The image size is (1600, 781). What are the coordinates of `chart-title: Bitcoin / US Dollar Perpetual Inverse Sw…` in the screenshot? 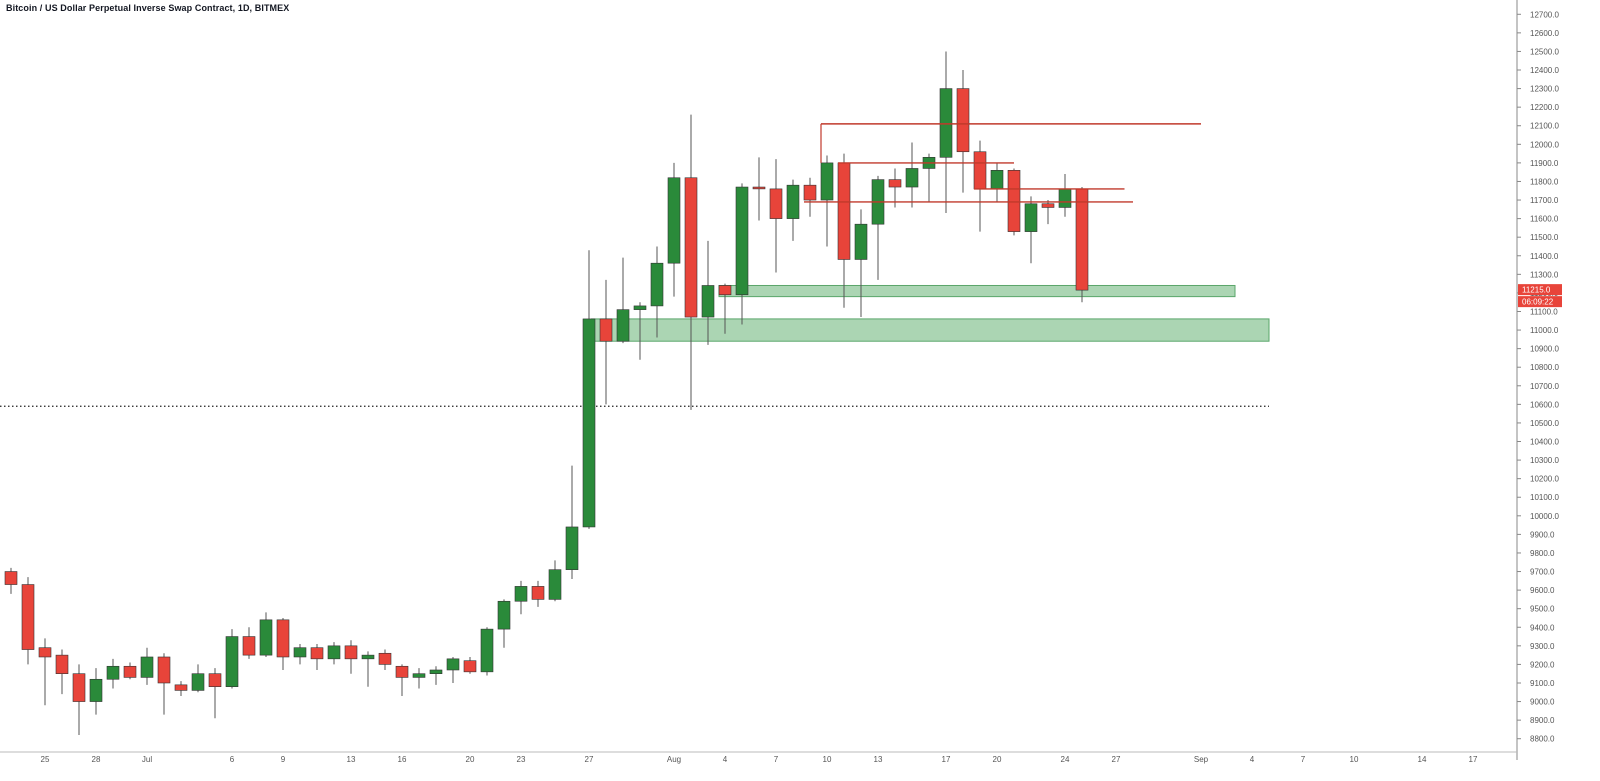 It's located at (148, 8).